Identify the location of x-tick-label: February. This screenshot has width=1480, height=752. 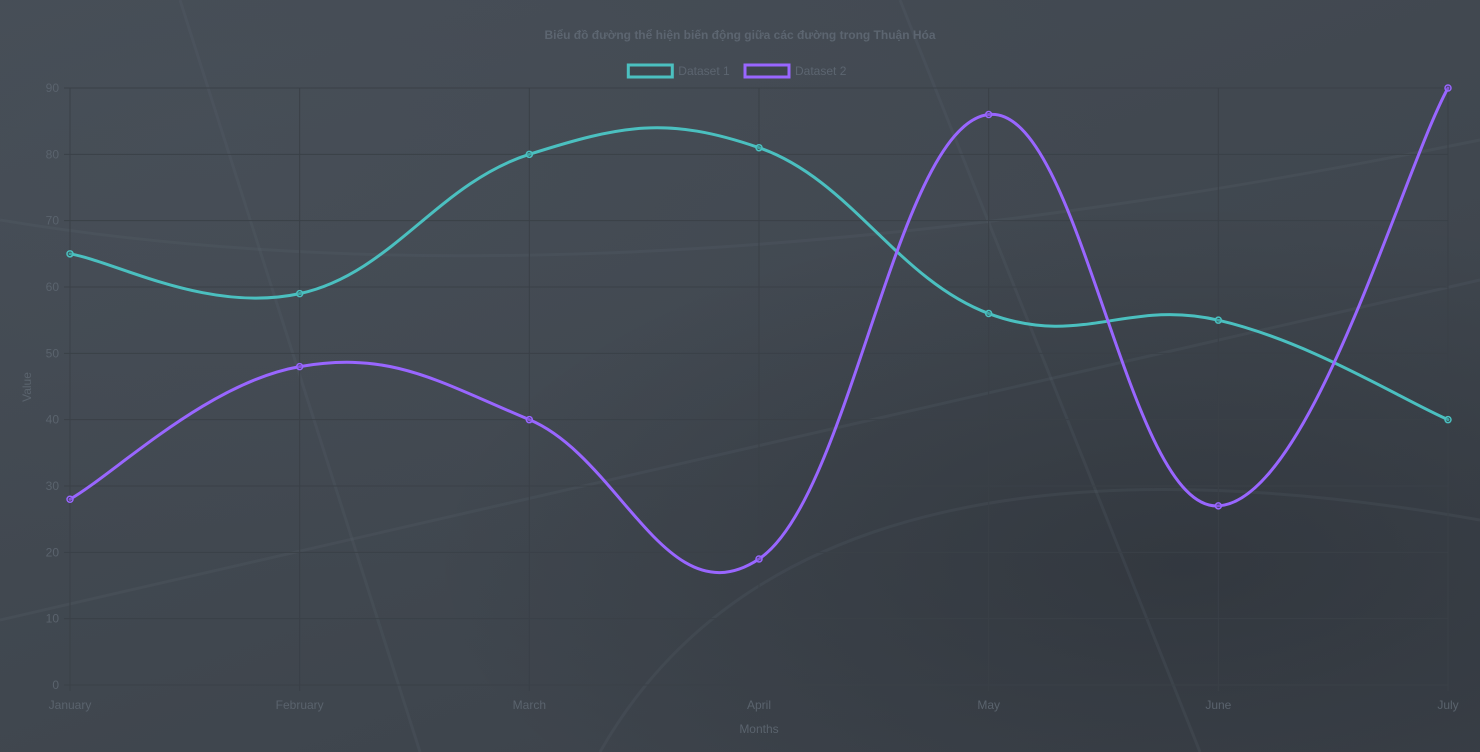
(300, 705).